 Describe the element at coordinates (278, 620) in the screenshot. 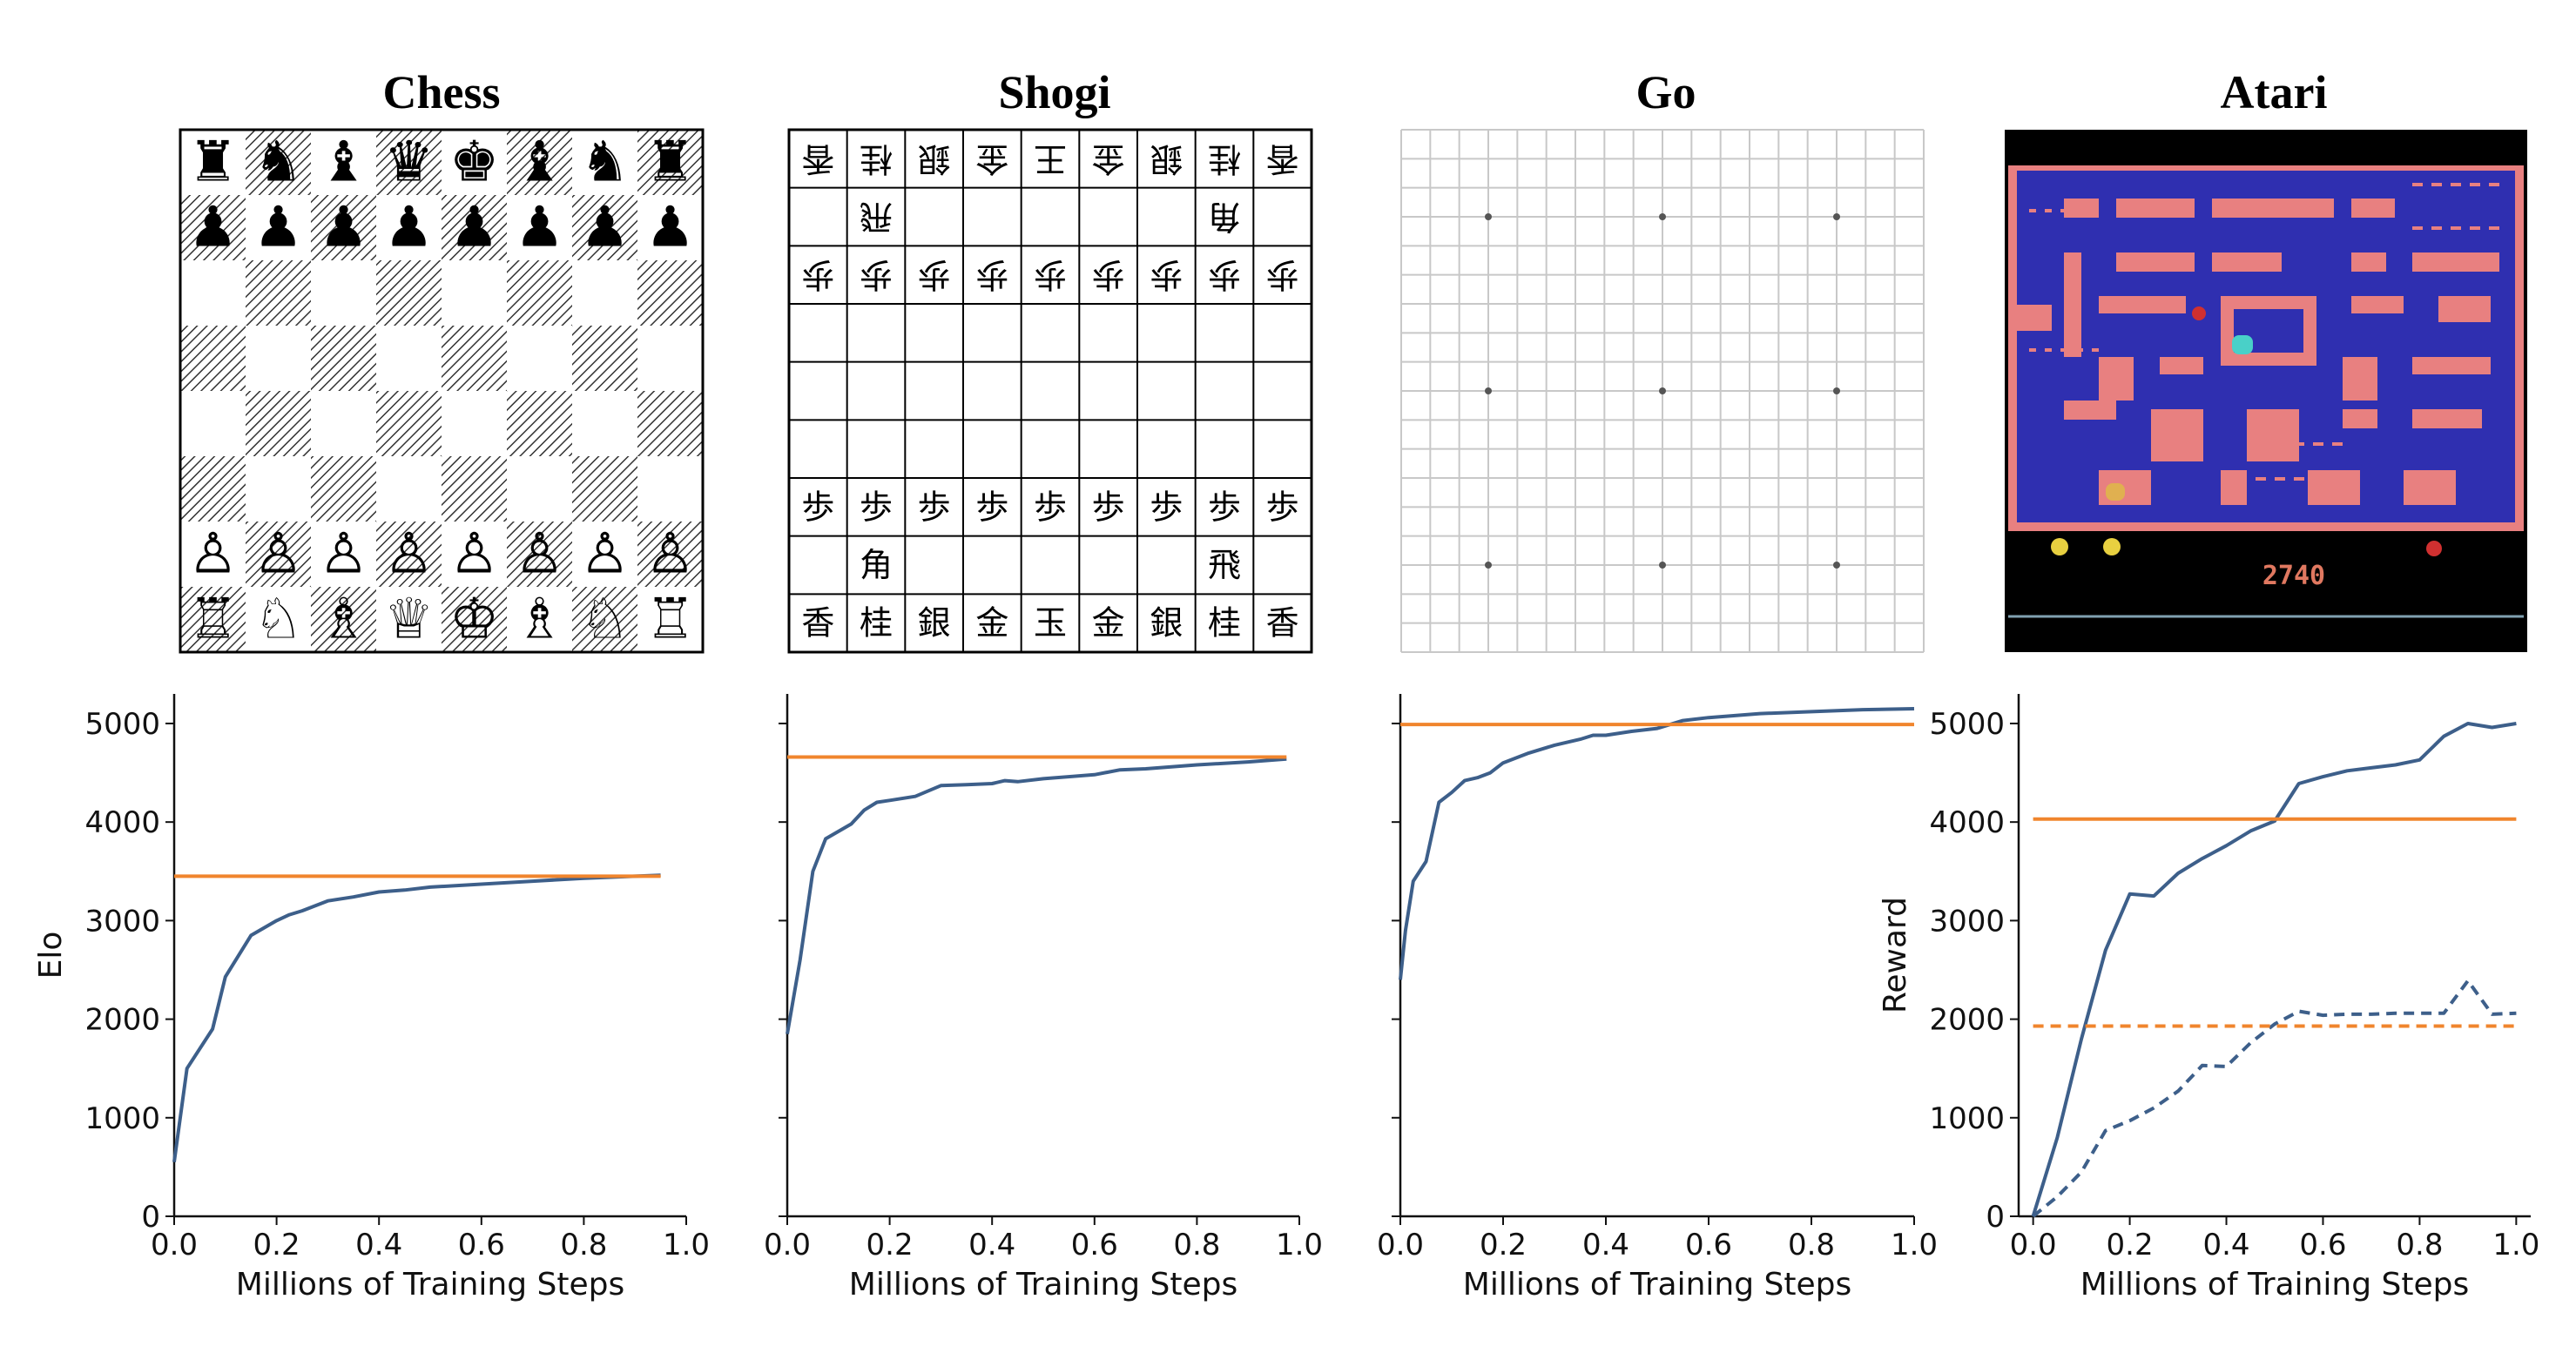

I see `chess-piece: ♘` at that location.